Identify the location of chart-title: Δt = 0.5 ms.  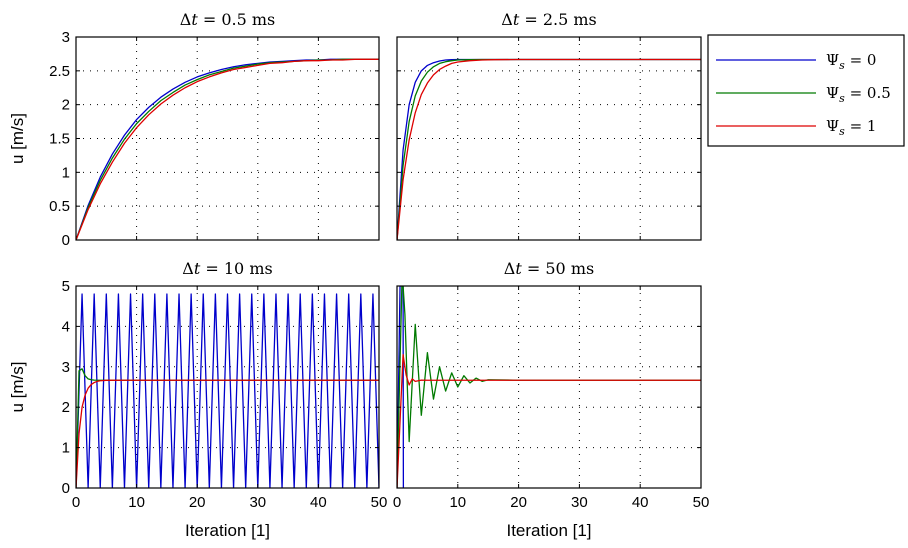
(228, 19).